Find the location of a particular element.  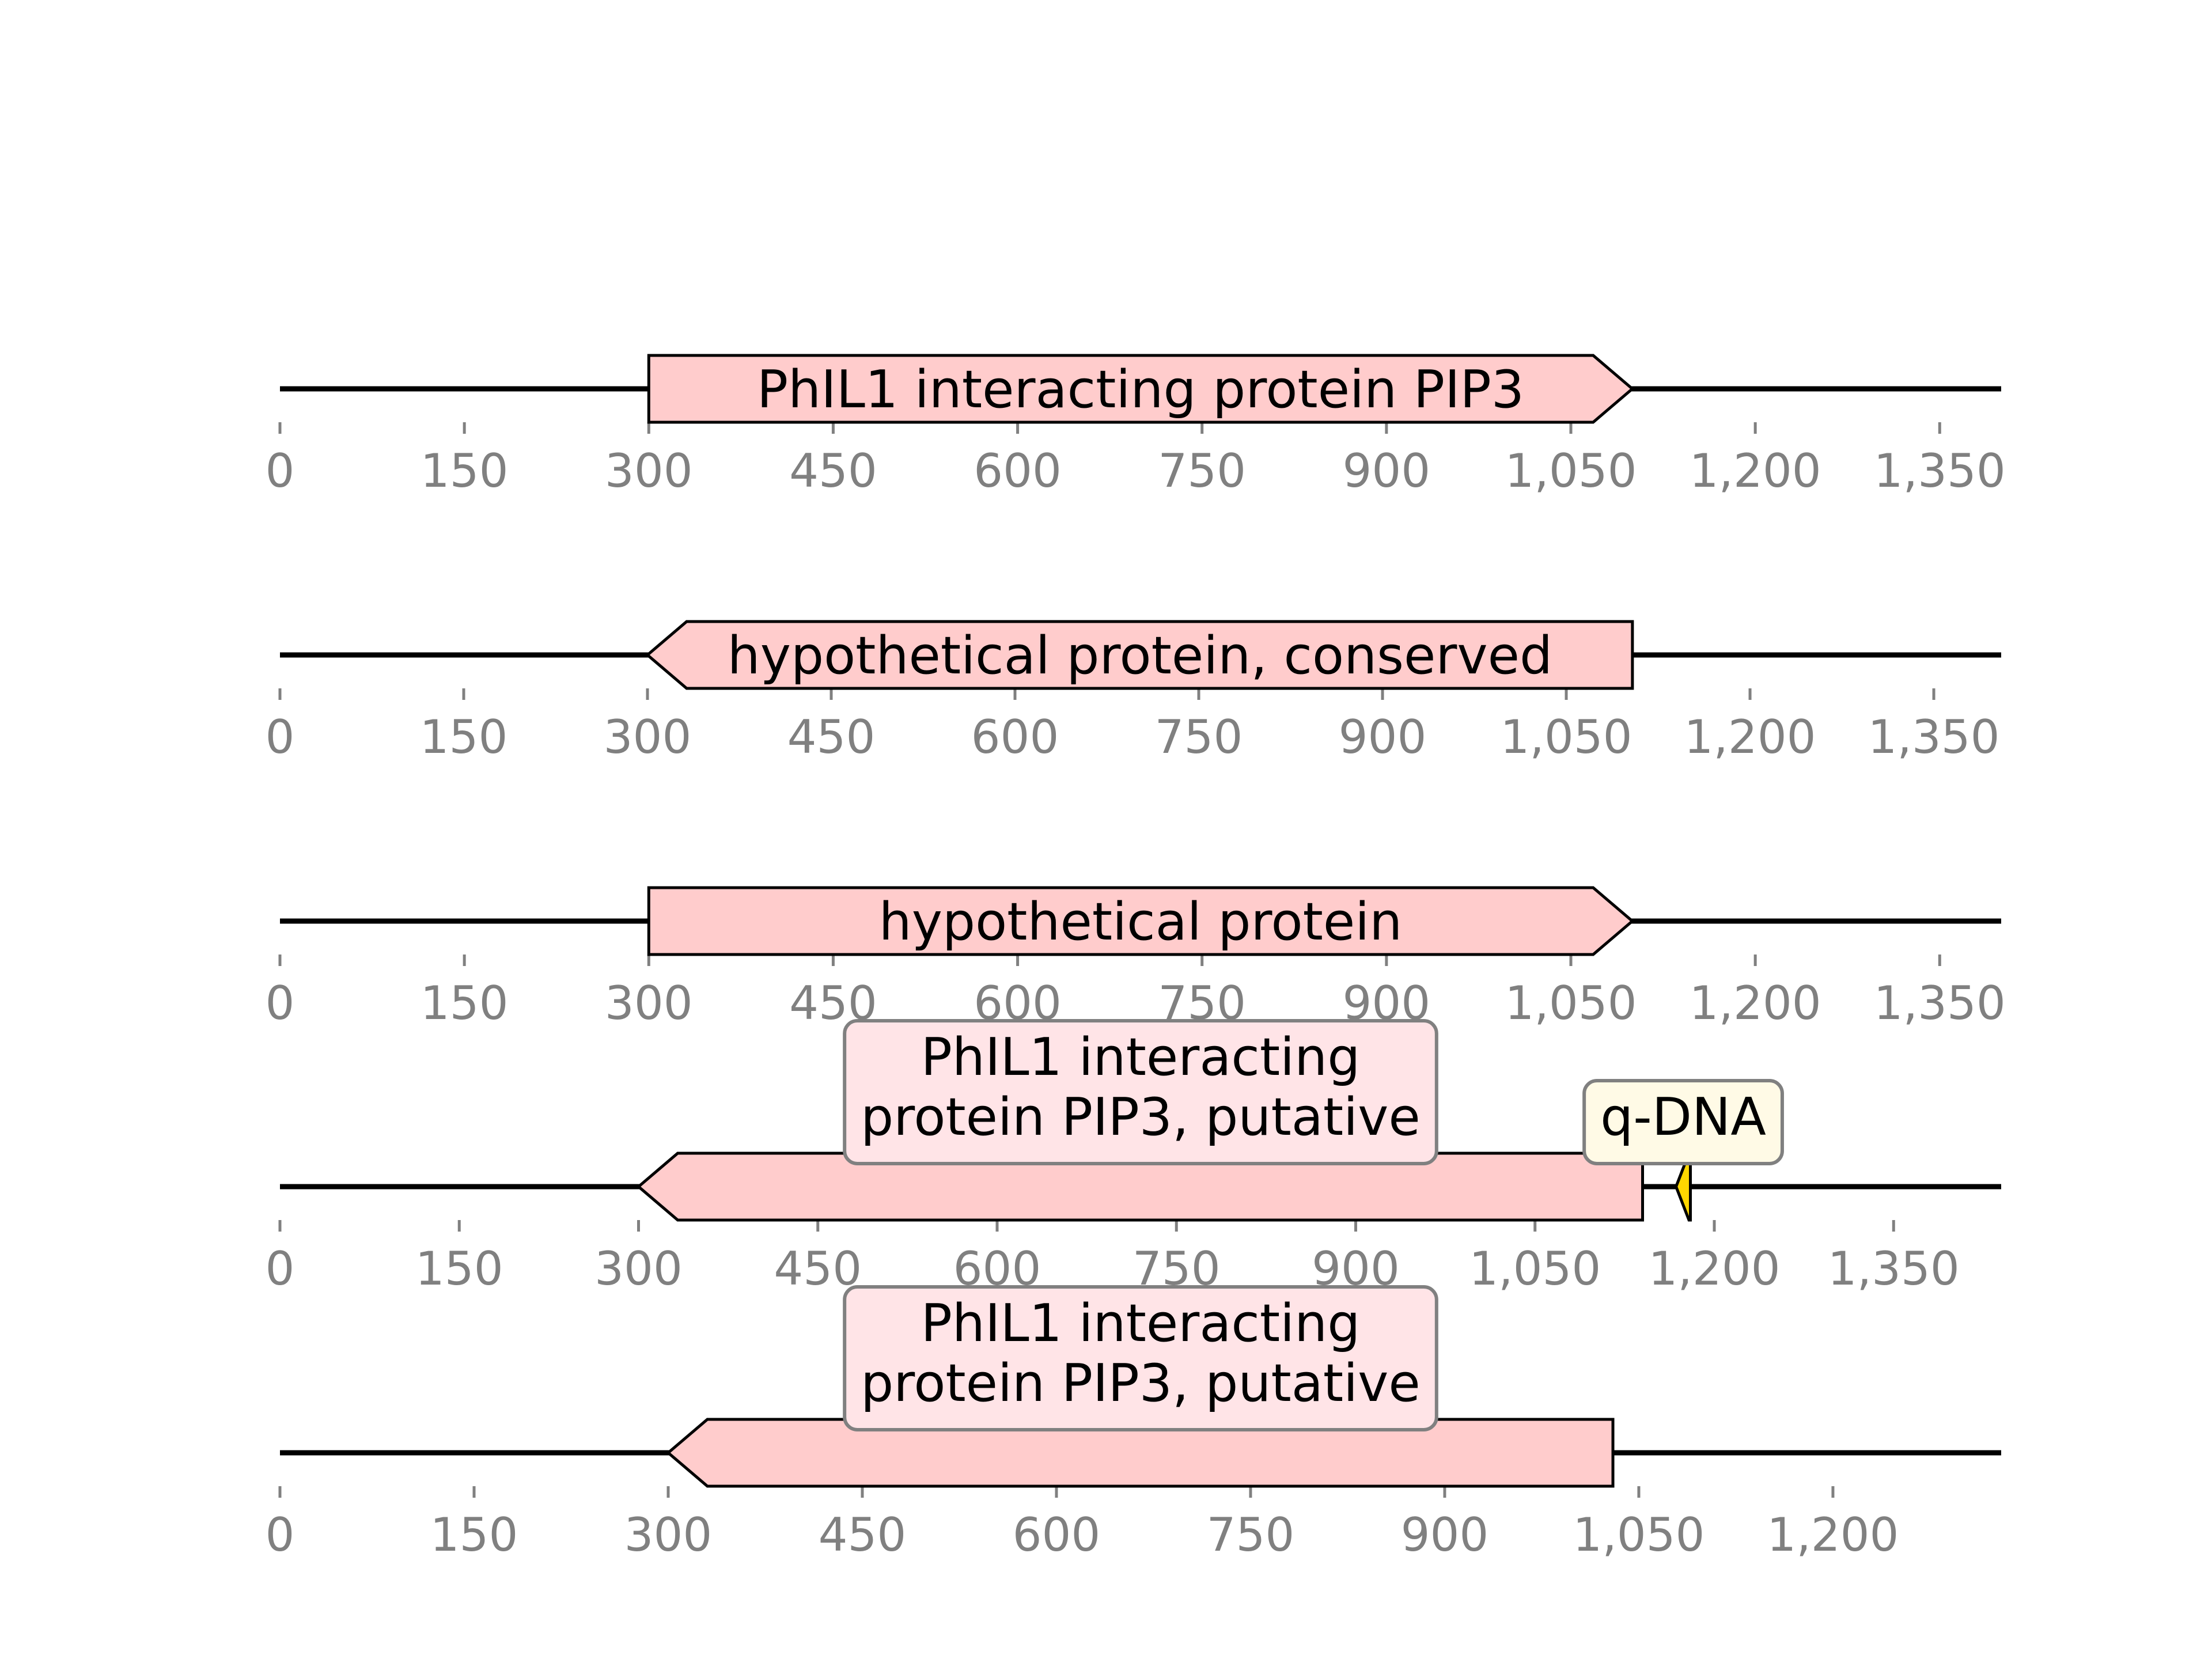

feature-label: hypothetical protein is located at coordinates (1141, 922).